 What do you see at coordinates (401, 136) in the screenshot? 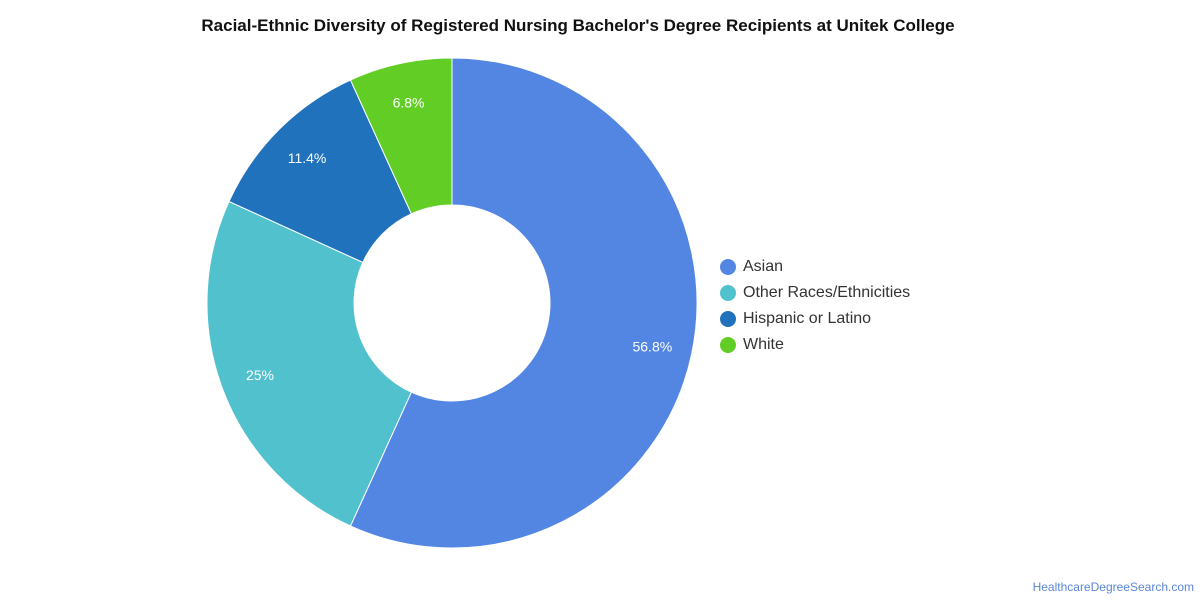
I see `slice-white` at bounding box center [401, 136].